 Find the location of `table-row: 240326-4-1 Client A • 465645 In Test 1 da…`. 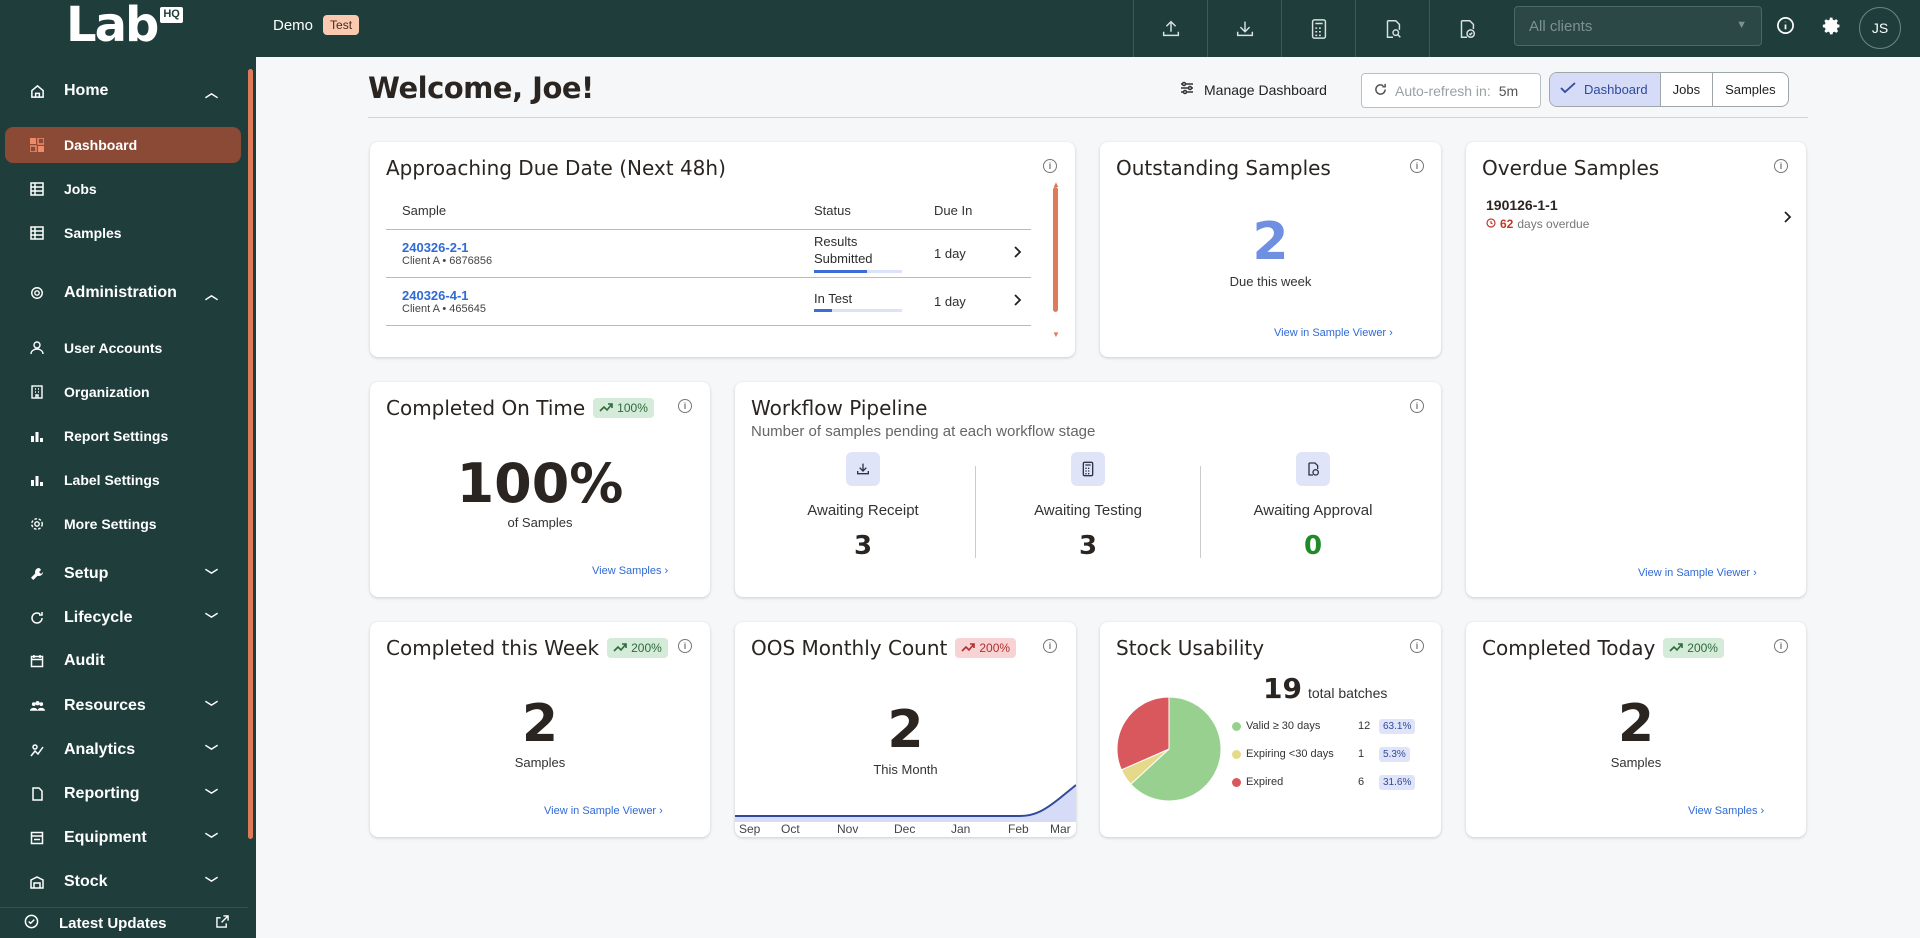

table-row: 240326-4-1 Client A • 465645 In Test 1 da… is located at coordinates (708, 301).